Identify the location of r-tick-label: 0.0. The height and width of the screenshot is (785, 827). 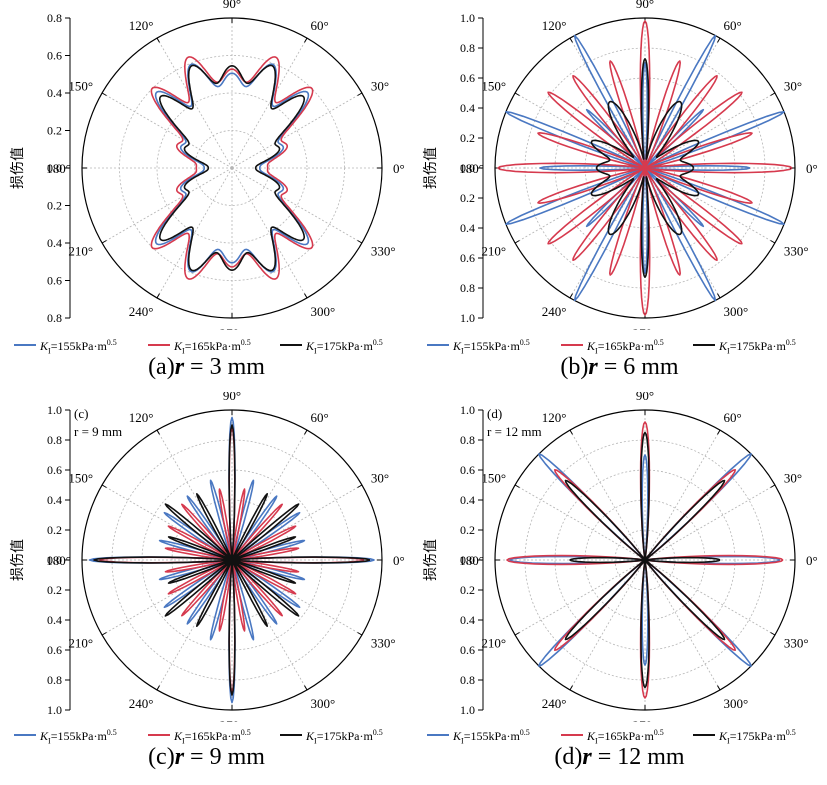
(54, 168).